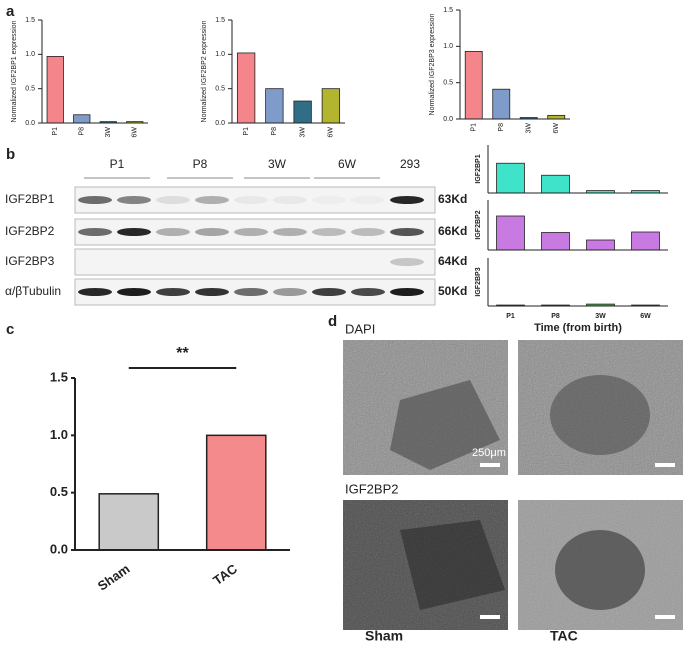  I want to click on panel-label: b, so click(10, 154).